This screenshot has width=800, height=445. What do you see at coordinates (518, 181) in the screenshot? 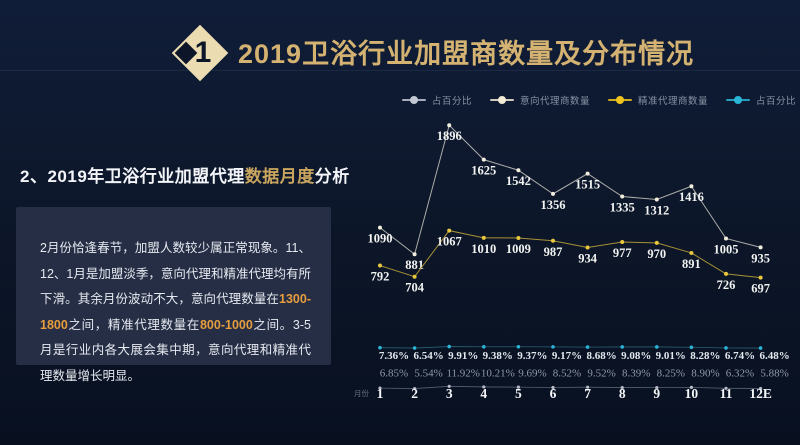
I see `intended-agents-data-label: 1542` at bounding box center [518, 181].